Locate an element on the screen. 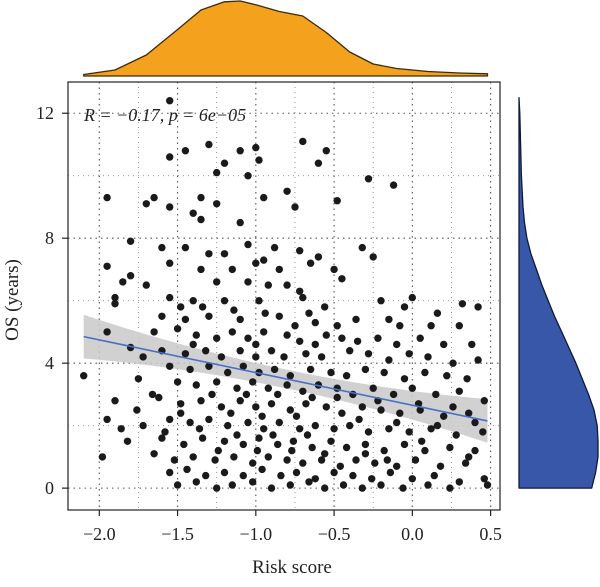  y-tick-label: 8 is located at coordinates (49, 238).